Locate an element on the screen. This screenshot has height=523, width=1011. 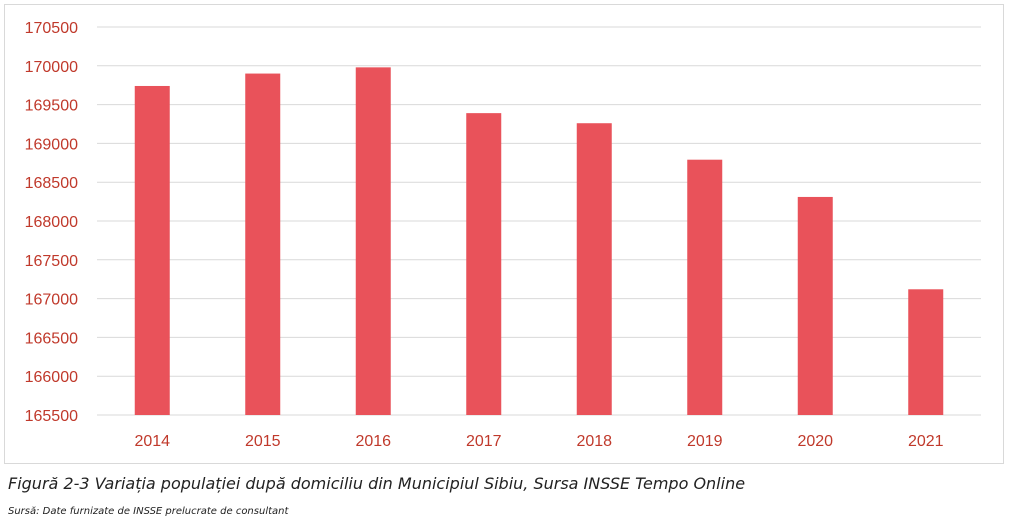
y-tick-label: 170000 is located at coordinates (51, 67).